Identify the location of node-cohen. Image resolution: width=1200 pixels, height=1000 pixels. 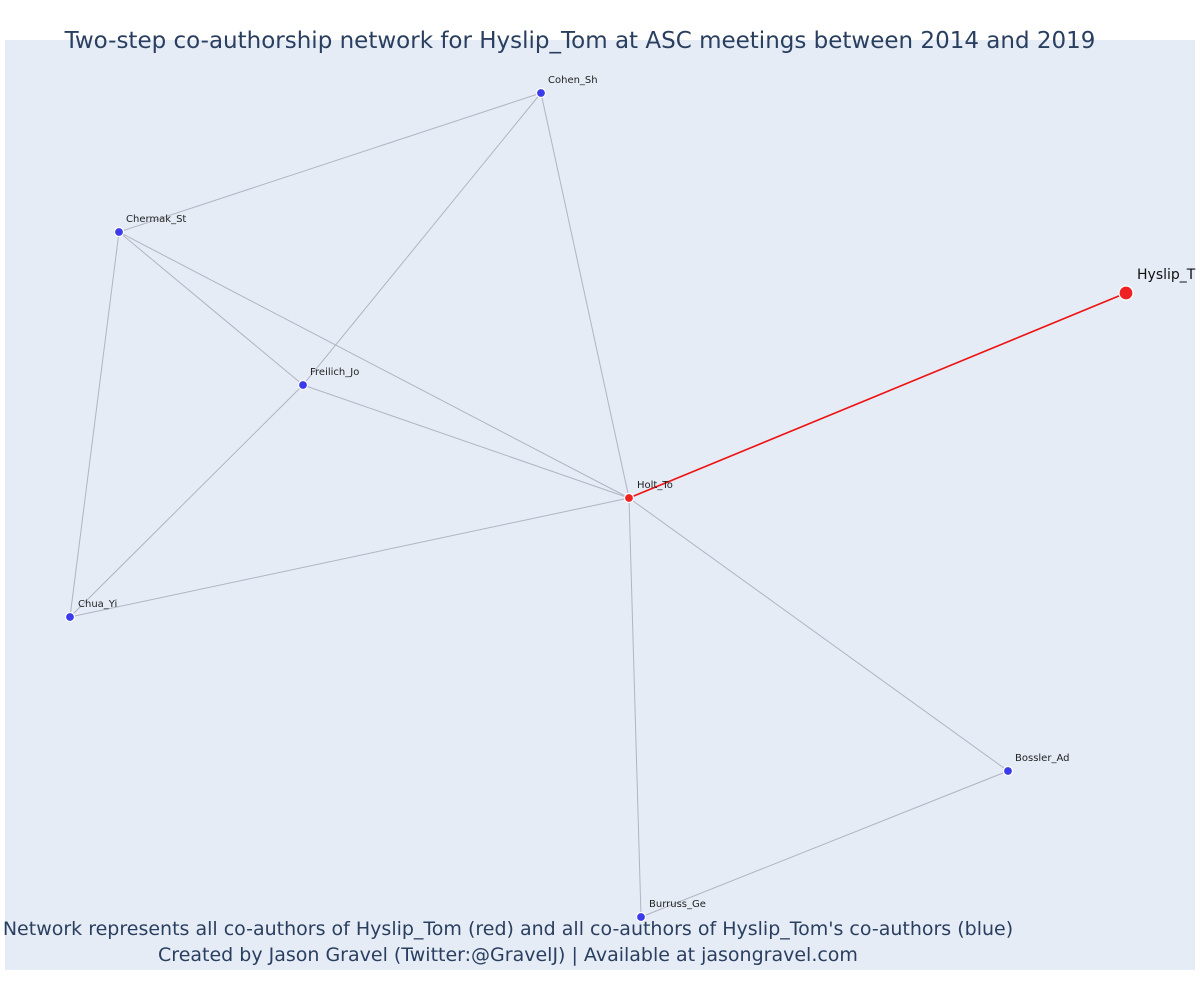
(541, 93).